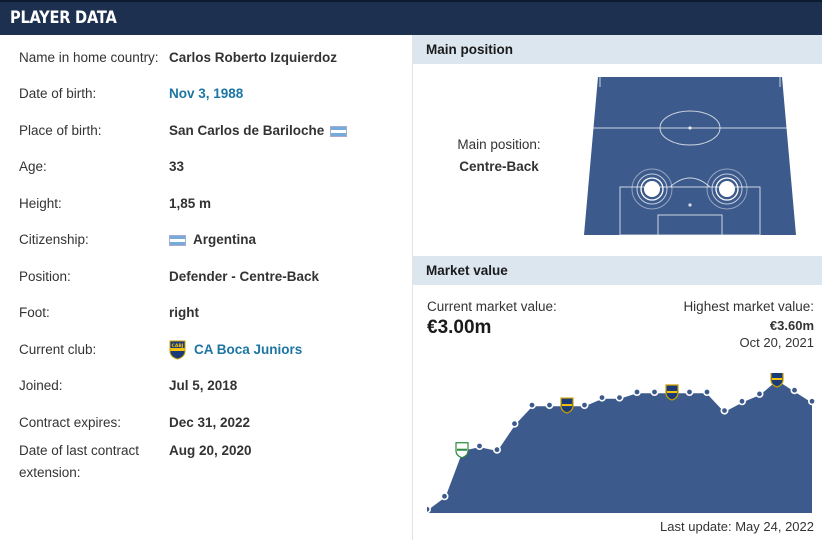 Image resolution: width=822 pixels, height=540 pixels. What do you see at coordinates (210, 422) in the screenshot?
I see `info-value-contract: Dec 31, 2022` at bounding box center [210, 422].